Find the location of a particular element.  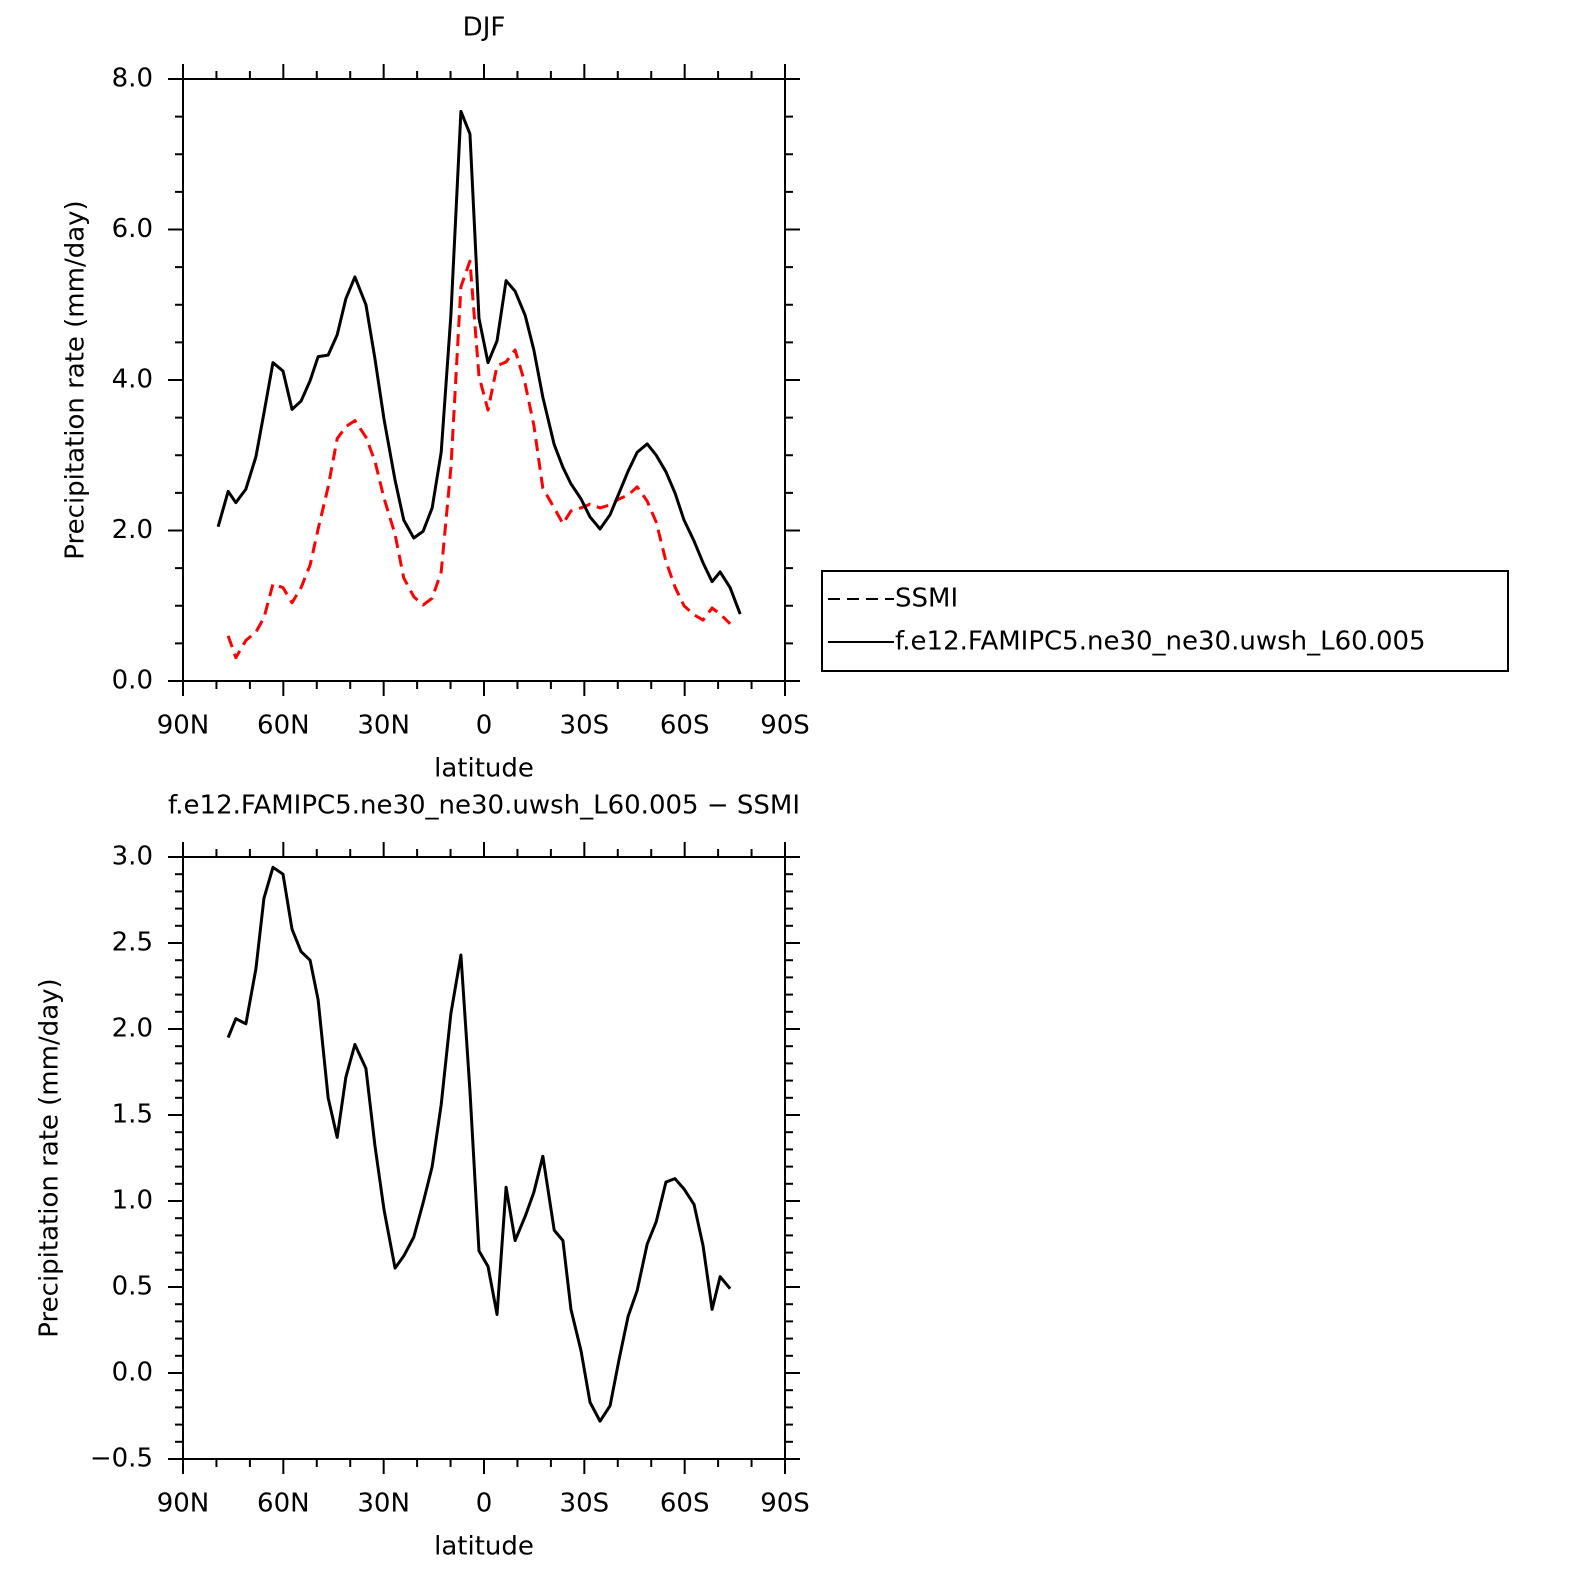

legend-label: f.e12.FAMIPC5.ne30_ne30.uwsh_L60.005 is located at coordinates (1160, 642).